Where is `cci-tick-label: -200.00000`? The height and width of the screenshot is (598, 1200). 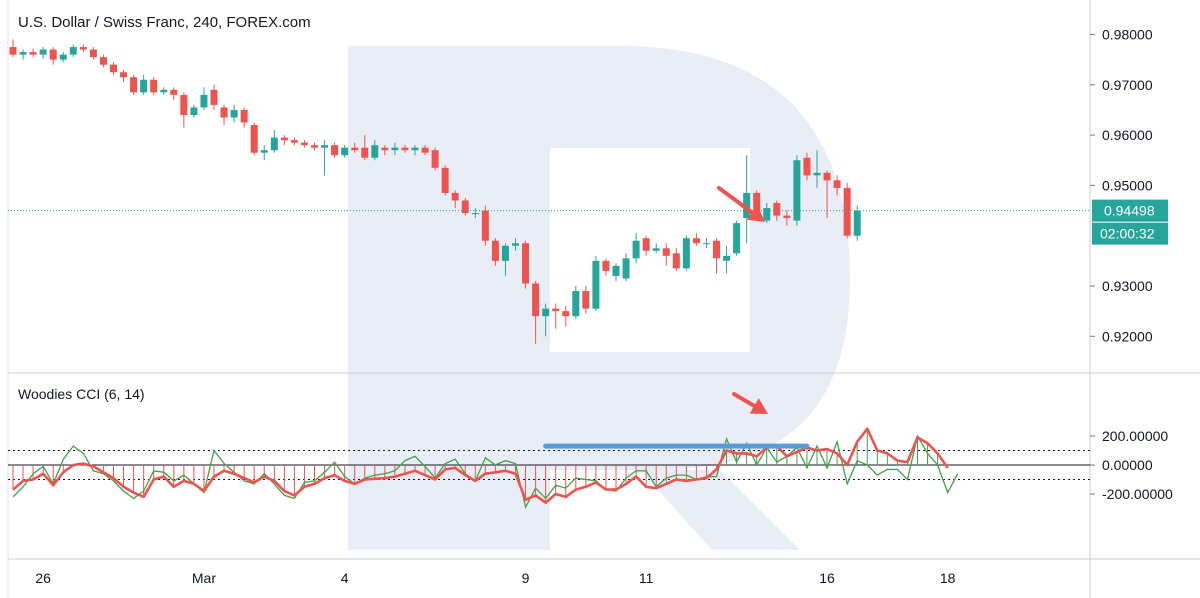
cci-tick-label: -200.00000 is located at coordinates (1137, 494).